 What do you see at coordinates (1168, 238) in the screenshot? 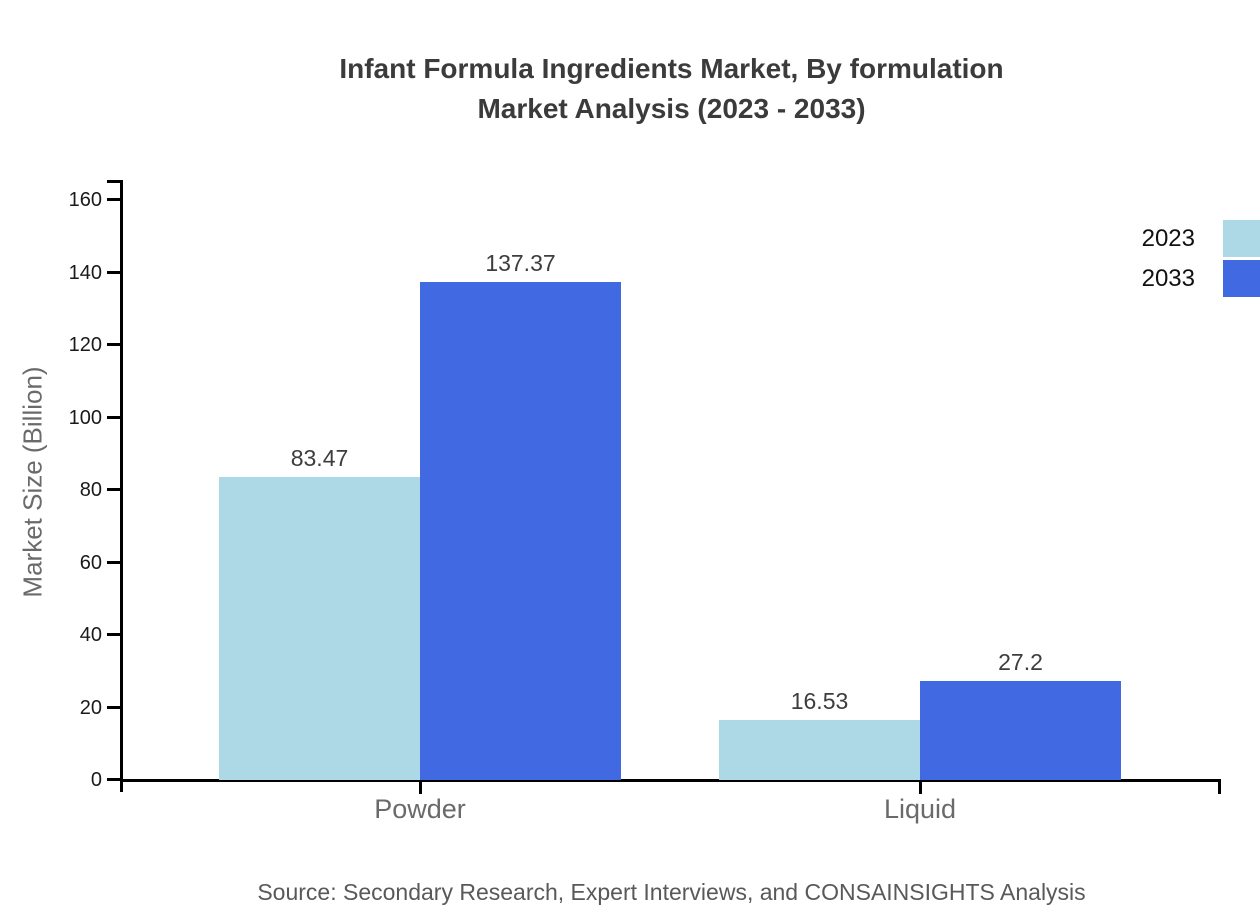
I see `legend-label-2023: 2023` at bounding box center [1168, 238].